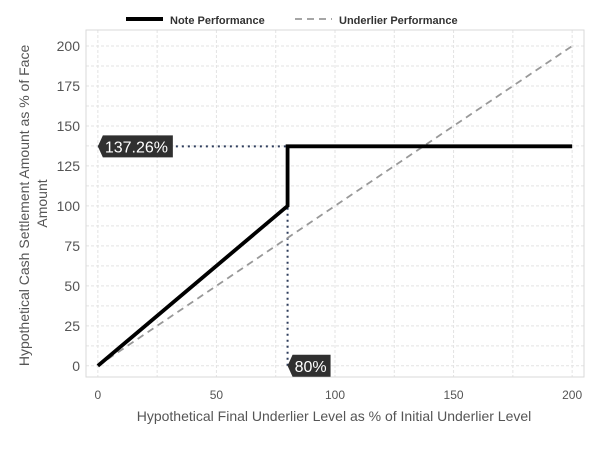 Image resolution: width=600 pixels, height=455 pixels. I want to click on annotation-label-vertical: 80%, so click(311, 367).